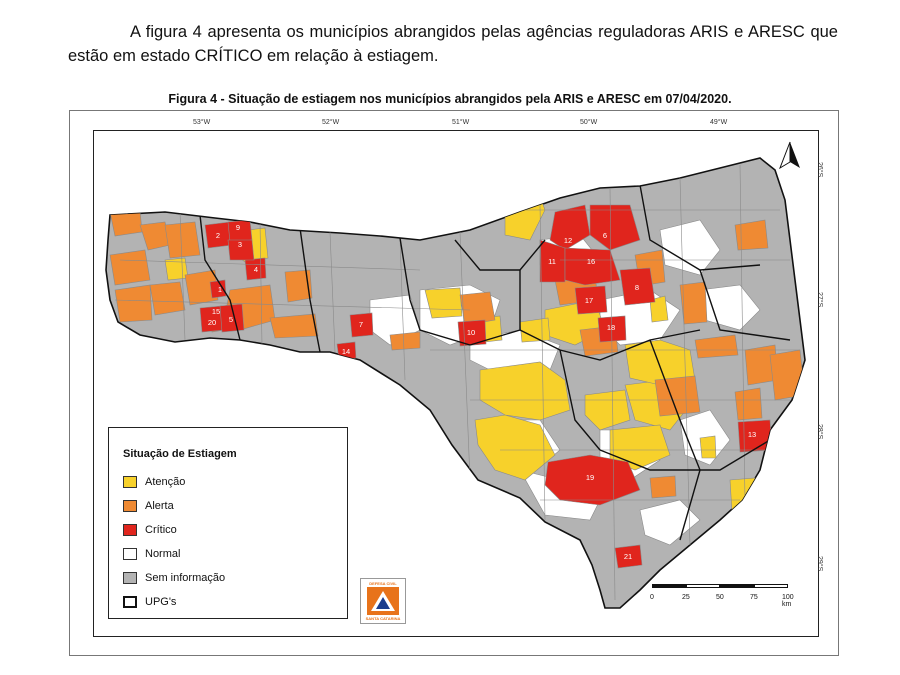 This screenshot has height=675, width=900. What do you see at coordinates (185, 578) in the screenshot?
I see `legend-label: Sem informação` at bounding box center [185, 578].